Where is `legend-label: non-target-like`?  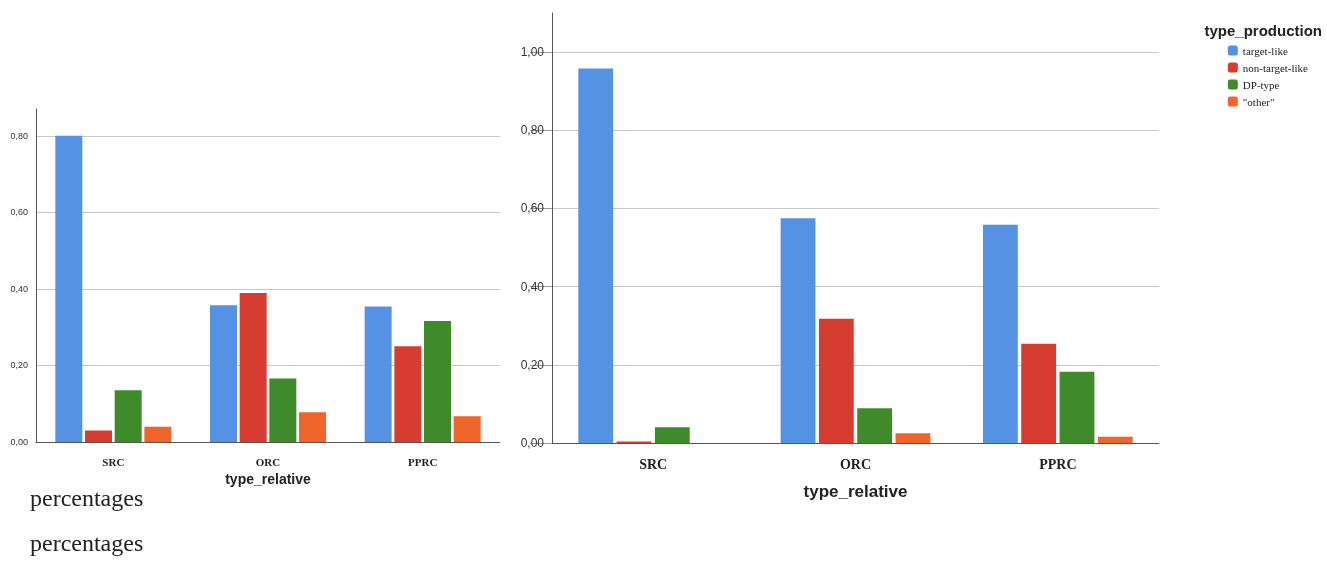 legend-label: non-target-like is located at coordinates (1275, 67).